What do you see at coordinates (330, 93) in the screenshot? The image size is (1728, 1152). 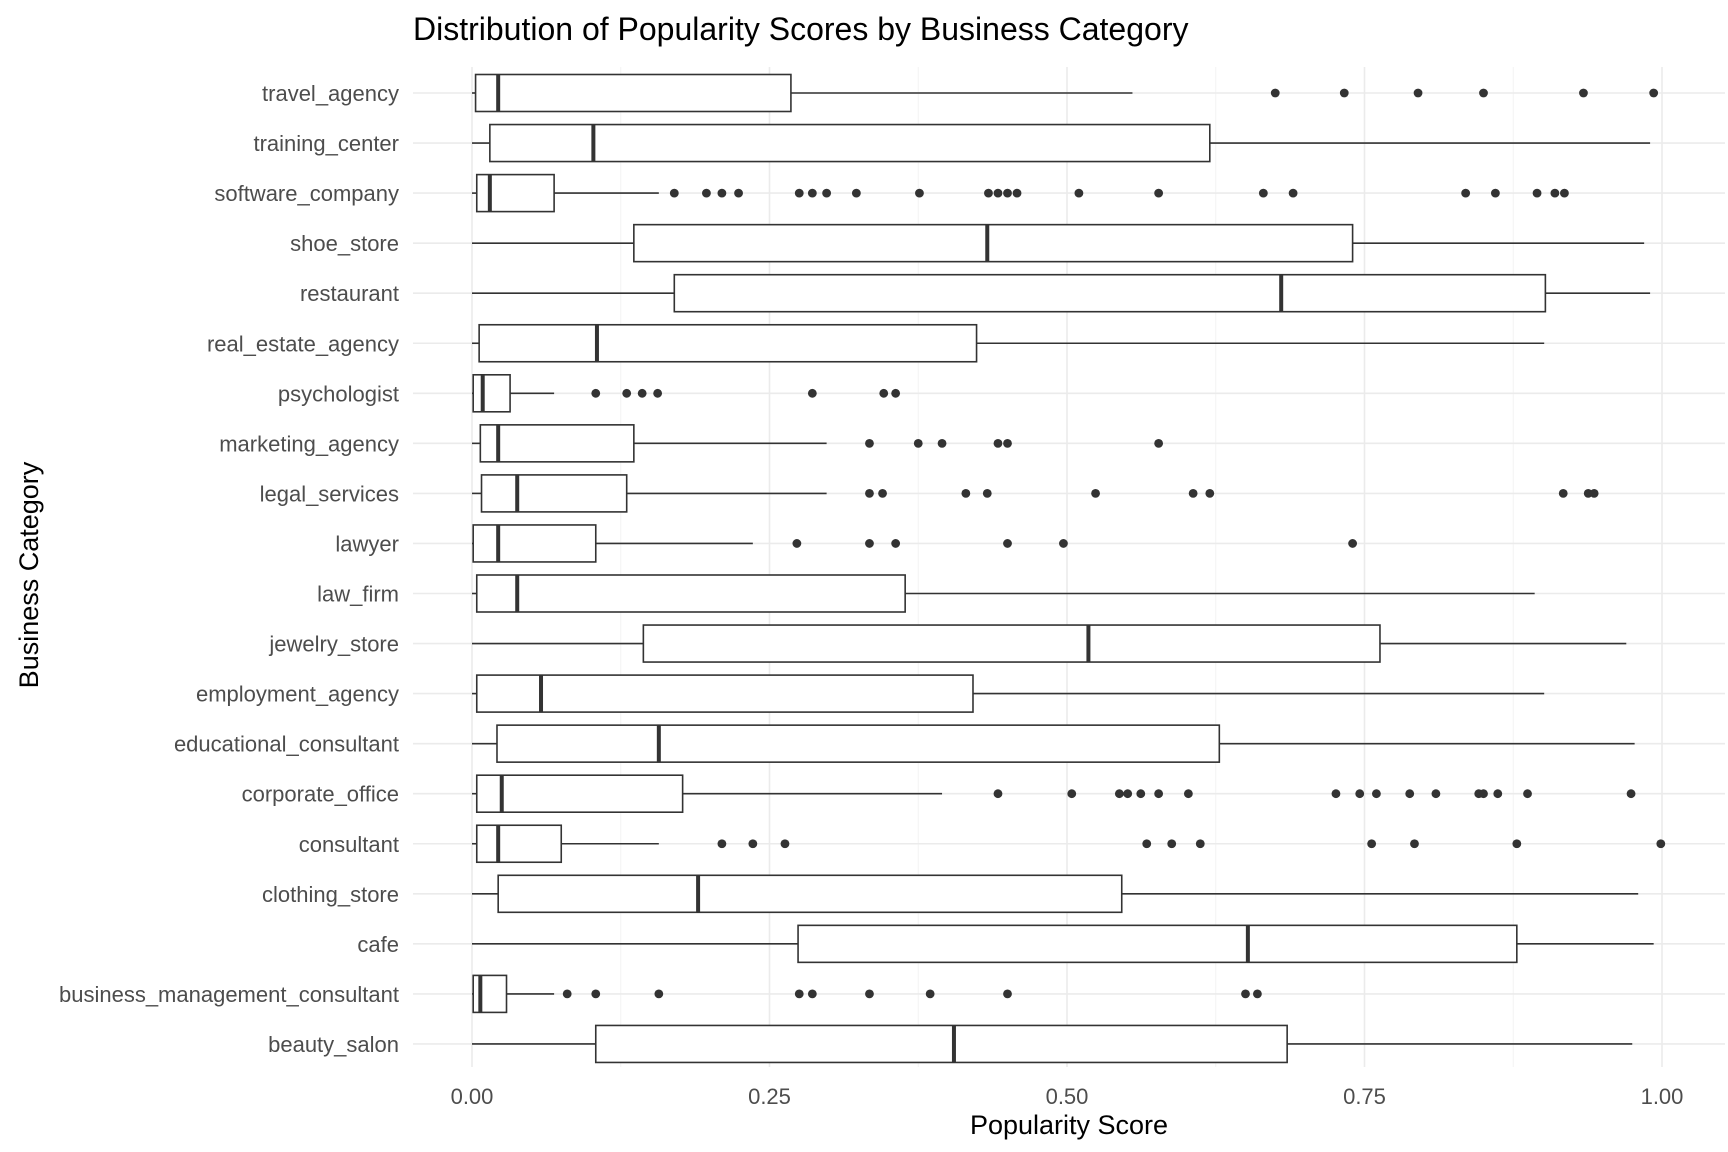 I see `category-label: travel_agency` at bounding box center [330, 93].